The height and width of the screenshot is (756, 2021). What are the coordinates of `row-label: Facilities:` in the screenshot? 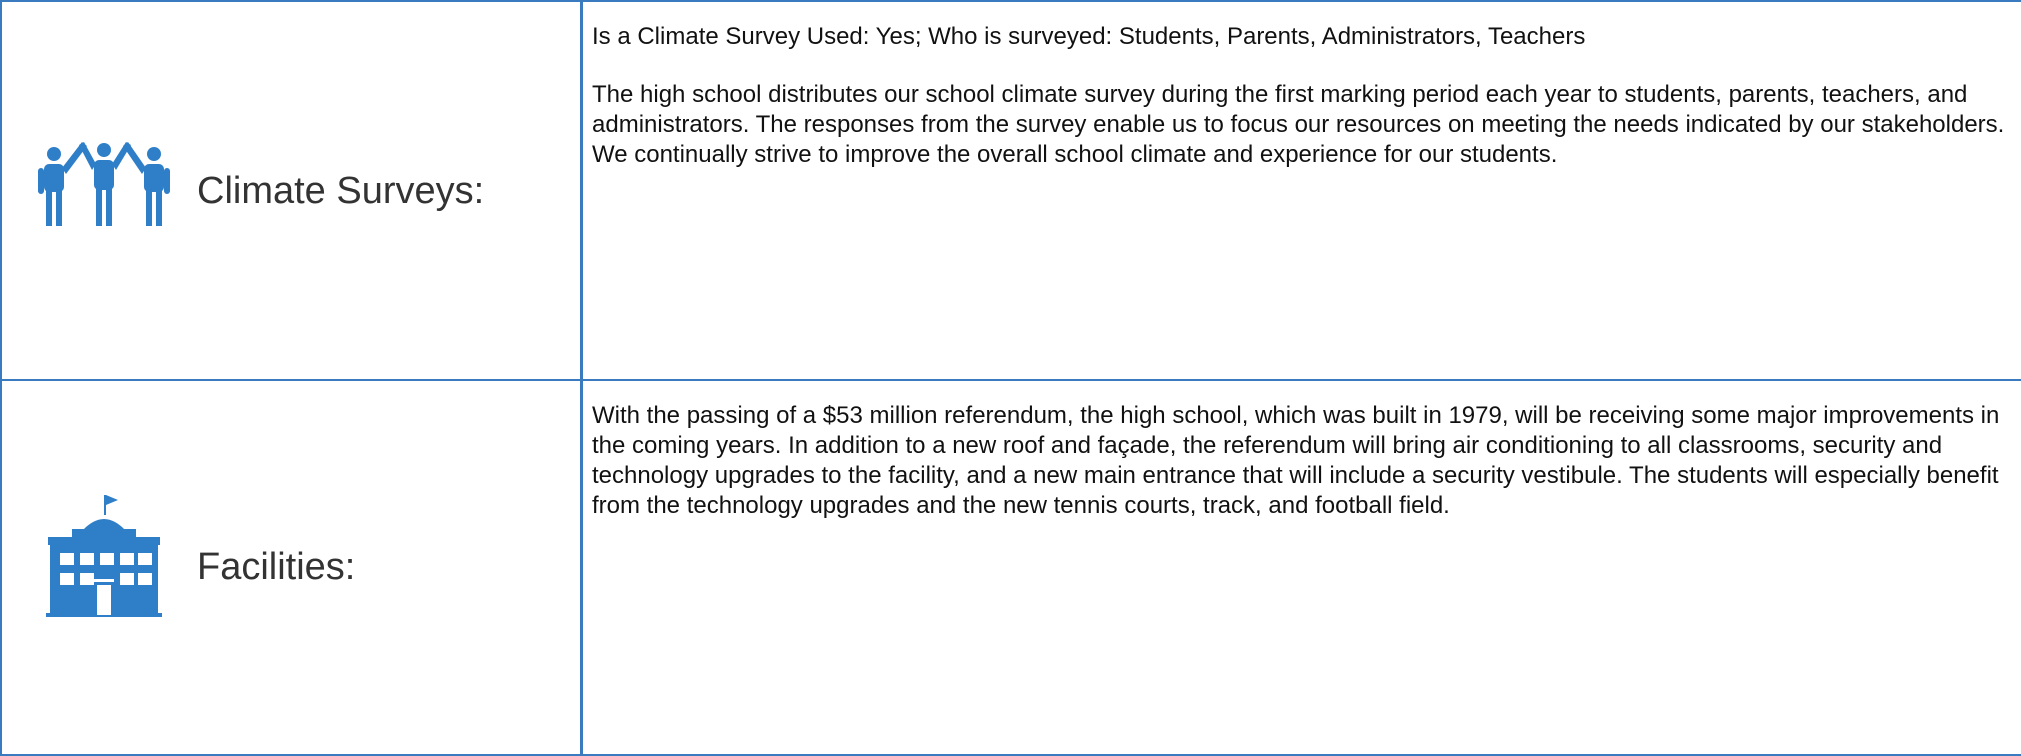 It's located at (276, 567).